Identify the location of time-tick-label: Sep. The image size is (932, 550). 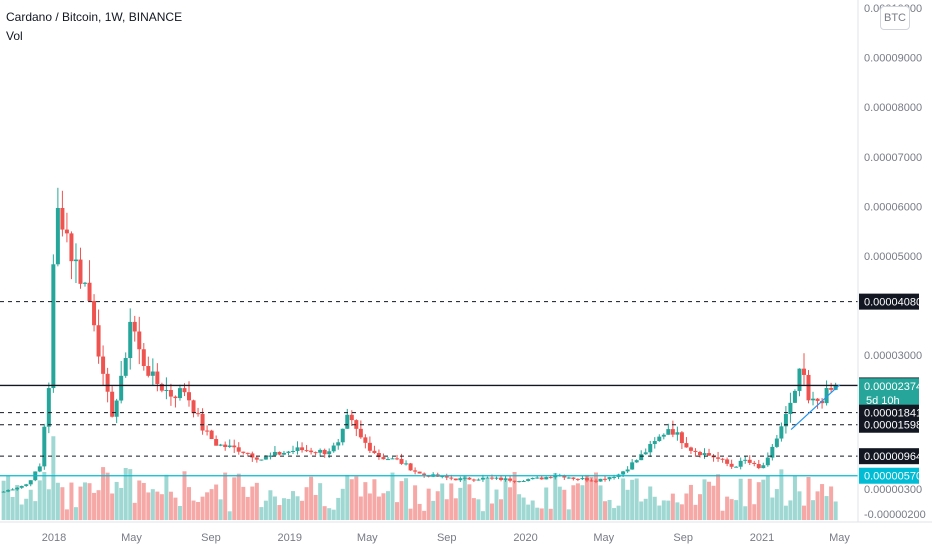
(683, 538).